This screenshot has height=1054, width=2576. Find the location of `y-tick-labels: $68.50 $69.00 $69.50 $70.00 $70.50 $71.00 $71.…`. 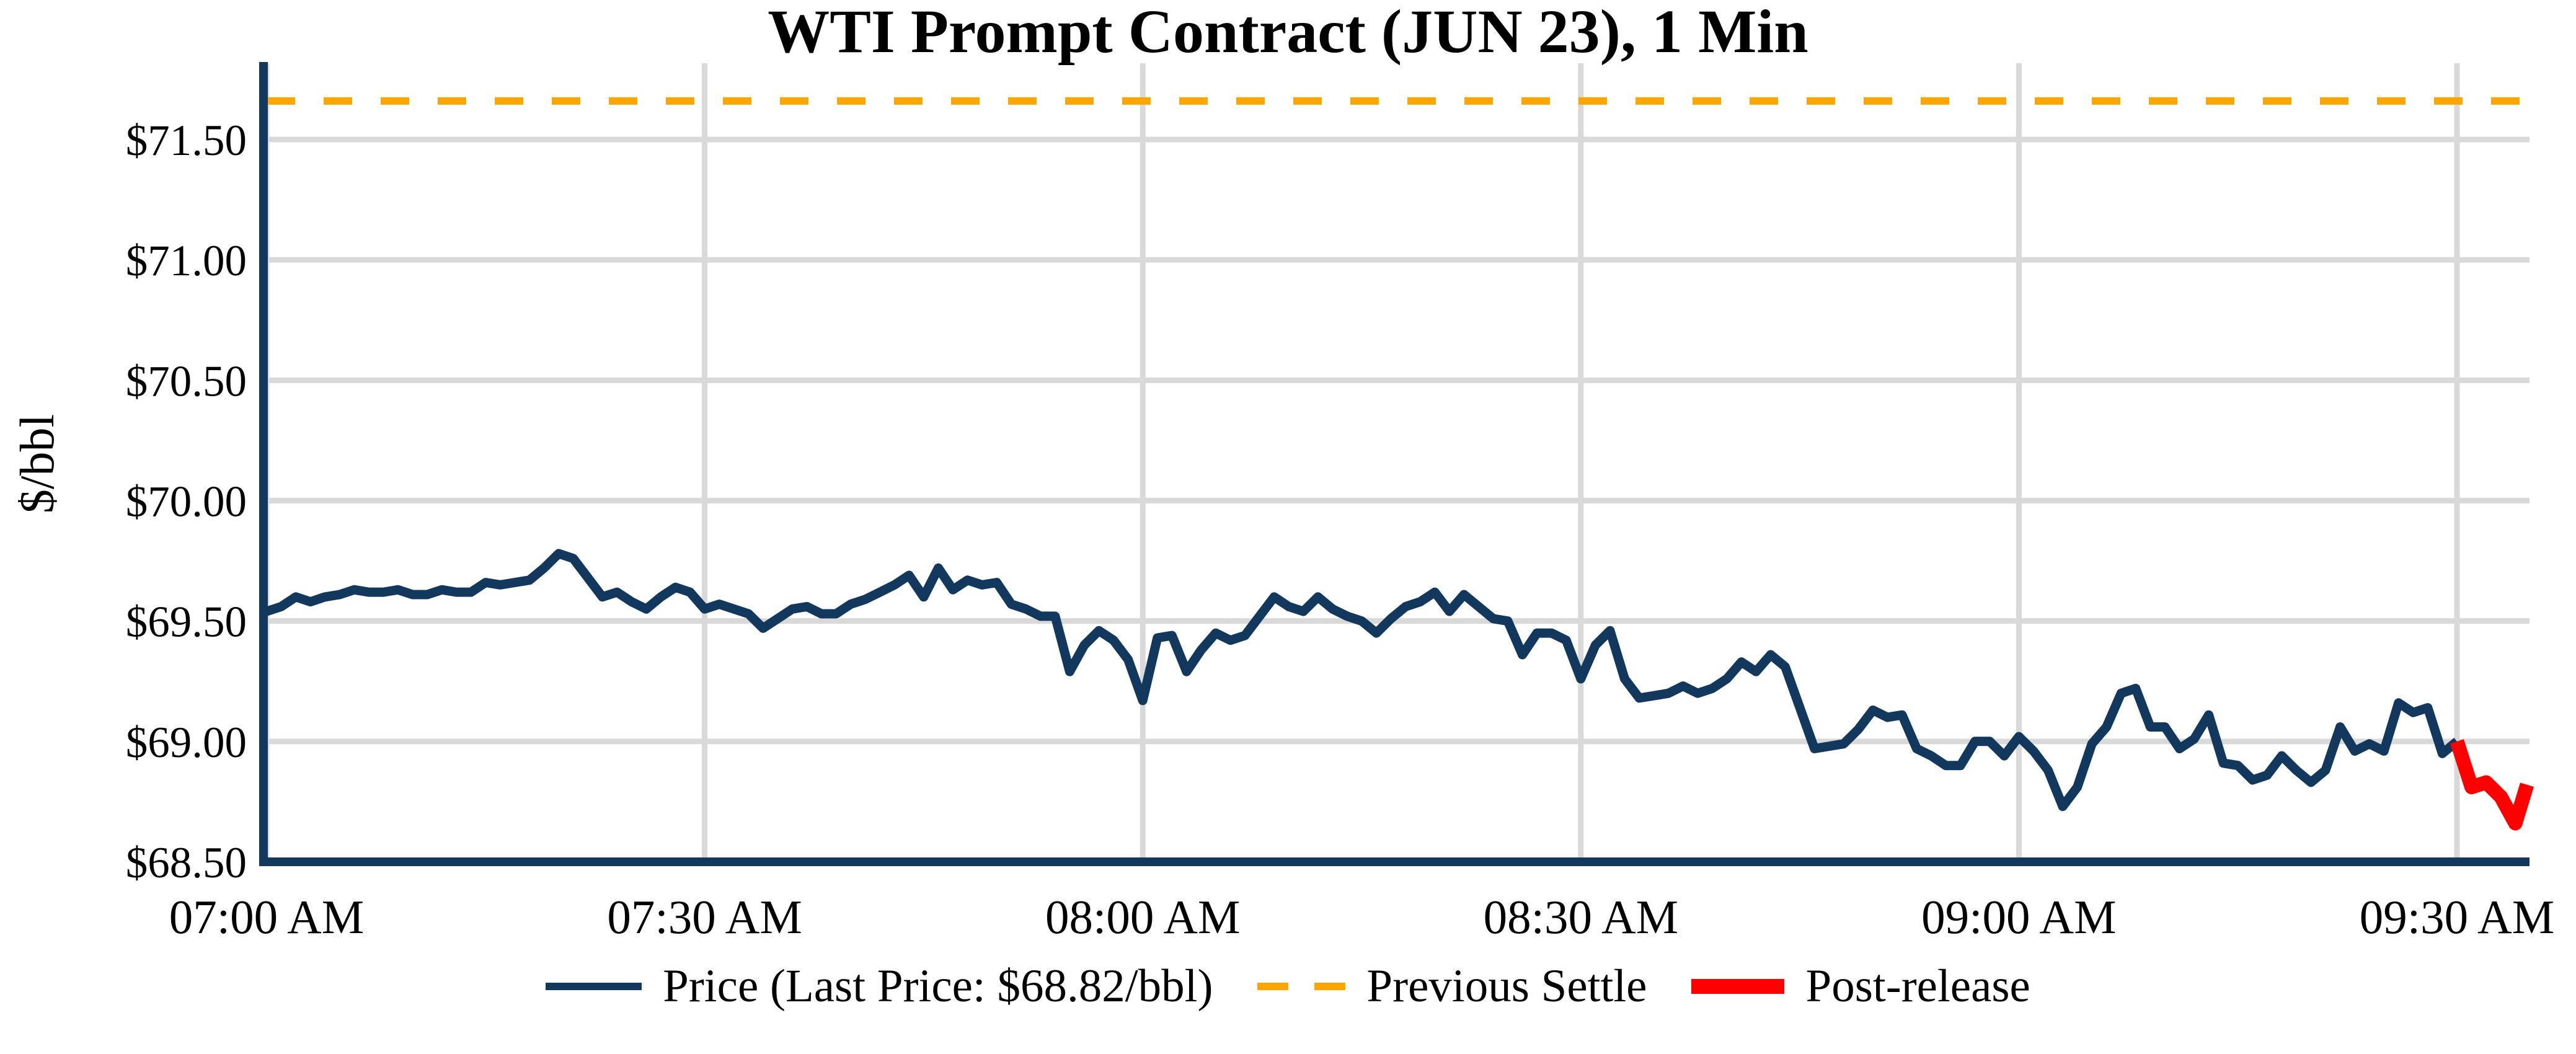

y-tick-labels: $68.50 $69.00 $69.50 $70.00 $70.50 $71.00 $71.… is located at coordinates (187, 502).